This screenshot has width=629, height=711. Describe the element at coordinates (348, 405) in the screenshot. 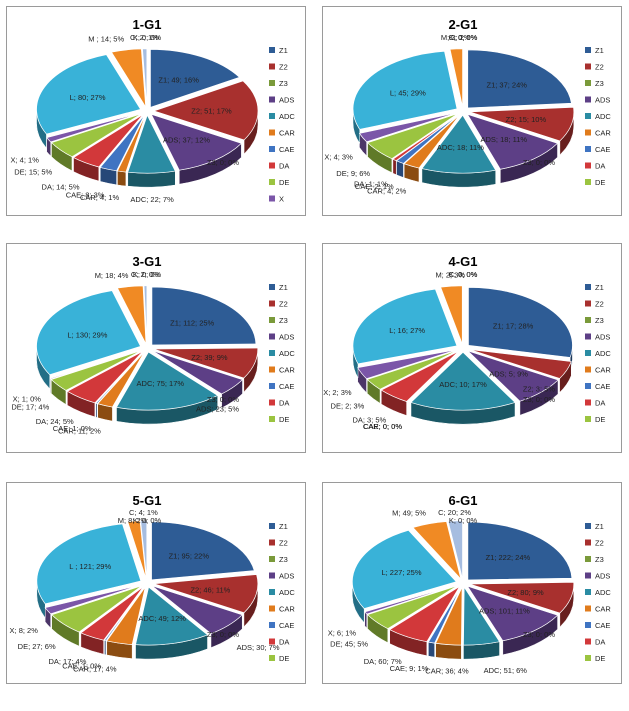

I see `data-label: DE; 2; 3%` at that location.